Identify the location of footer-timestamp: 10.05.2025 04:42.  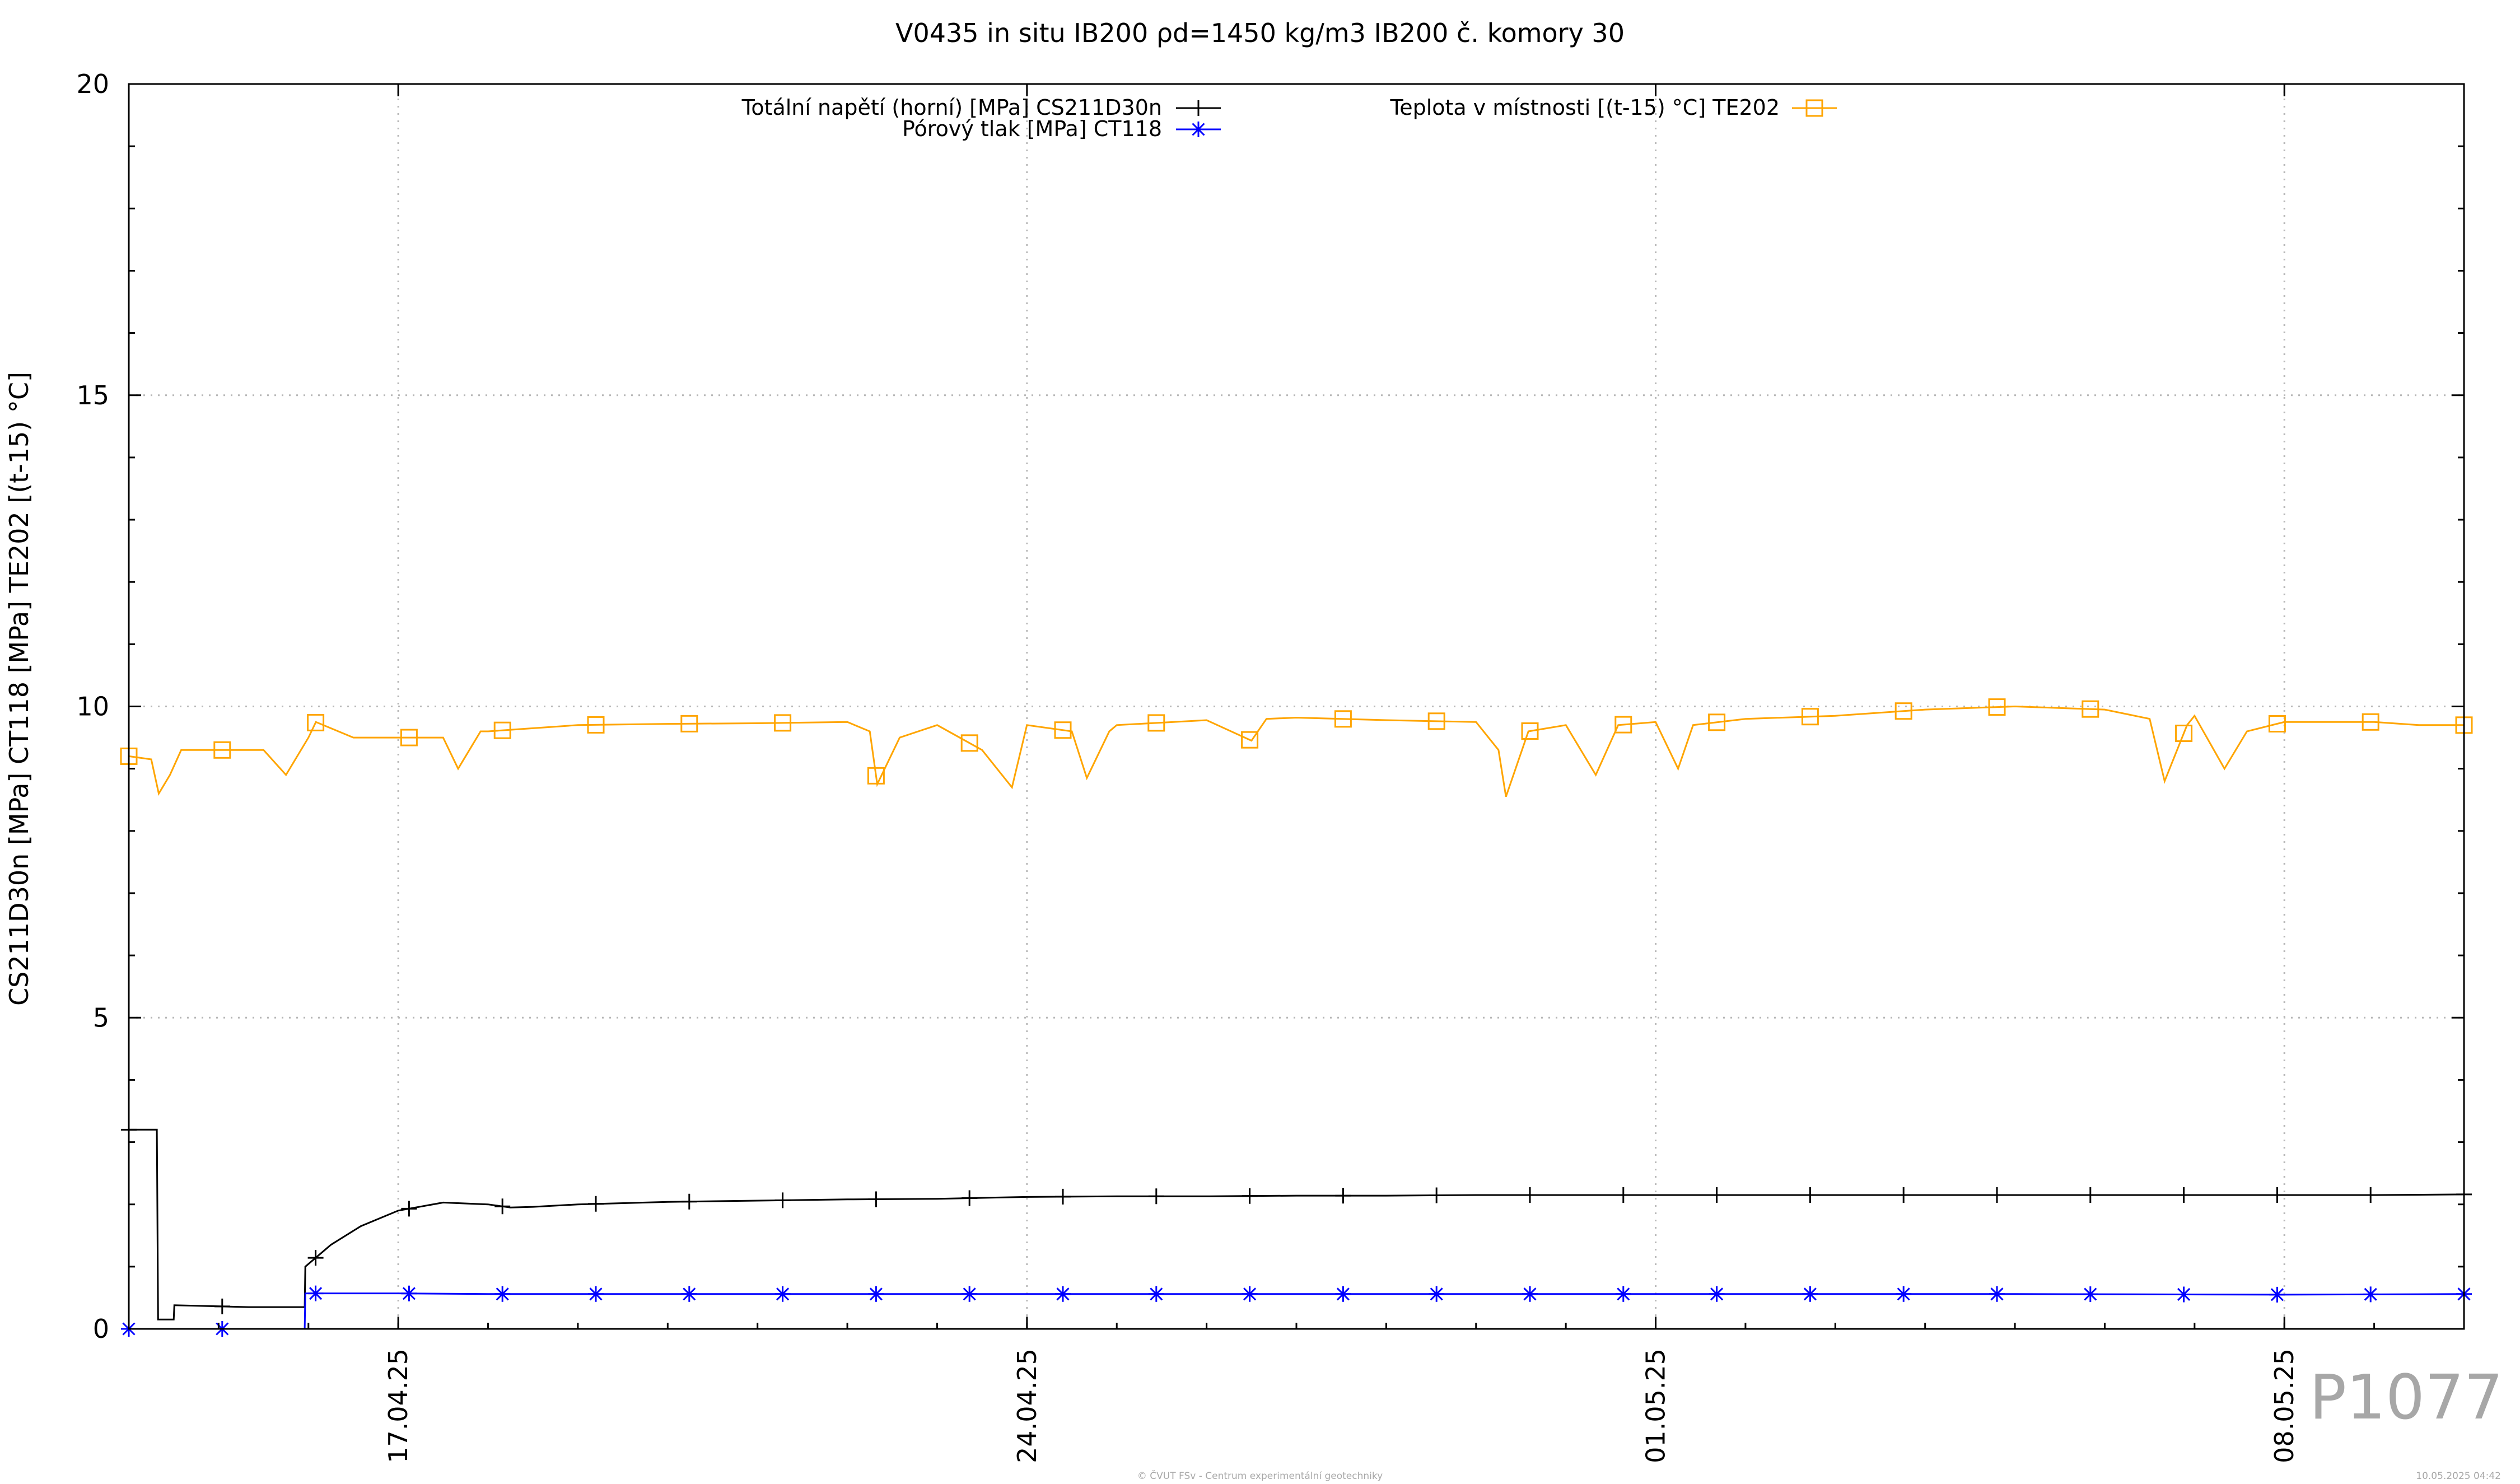
(2459, 1477).